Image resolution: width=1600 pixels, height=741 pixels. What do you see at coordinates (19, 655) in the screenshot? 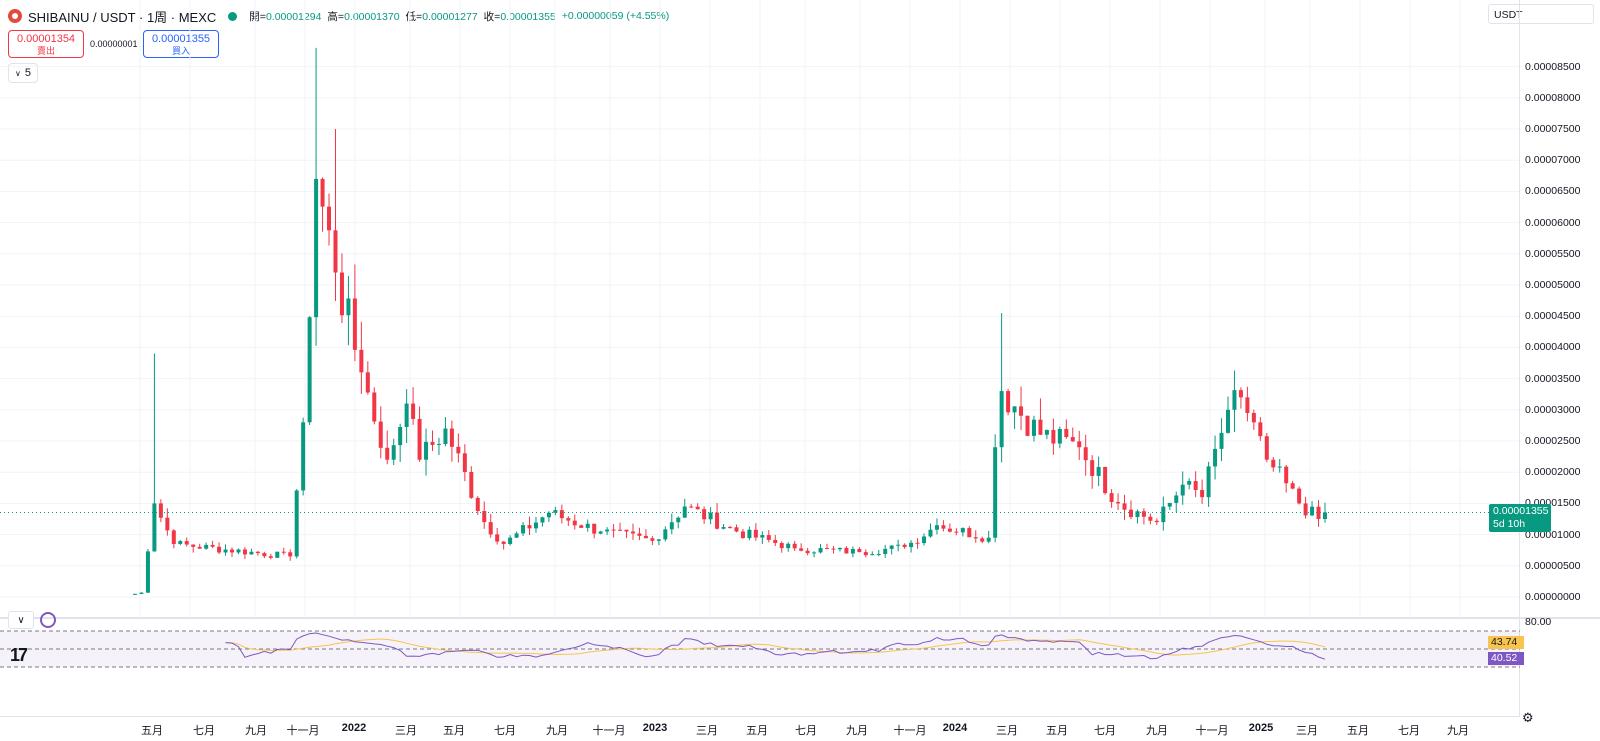
I see `tradingview-logo: 17` at bounding box center [19, 655].